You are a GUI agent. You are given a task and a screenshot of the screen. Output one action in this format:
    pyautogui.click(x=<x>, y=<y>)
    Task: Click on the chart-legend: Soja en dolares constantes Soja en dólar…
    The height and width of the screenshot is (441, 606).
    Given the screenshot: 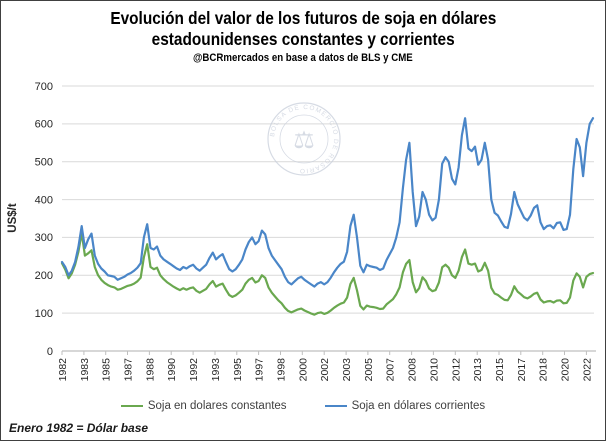 What is the action you would take?
    pyautogui.click(x=303, y=406)
    